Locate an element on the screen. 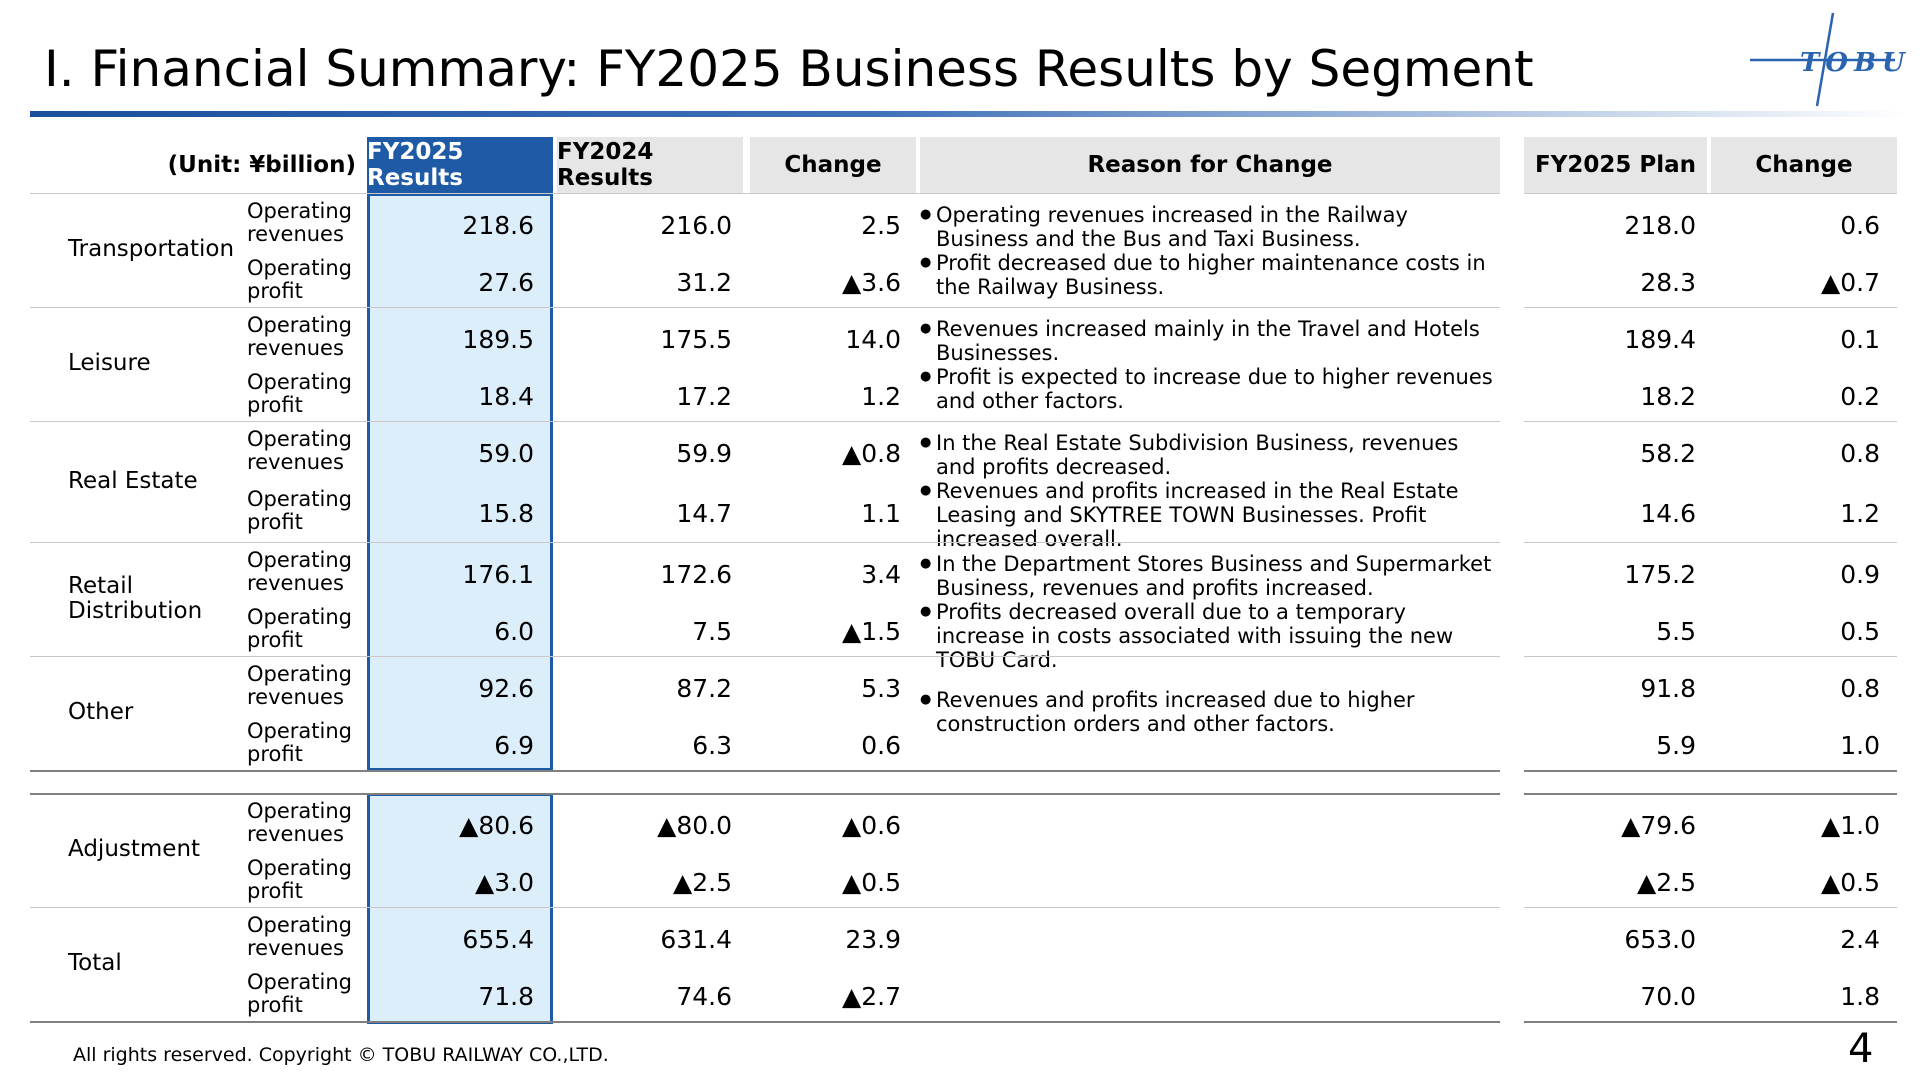 The image size is (1920, 1080). cell-change: ▲3.6 is located at coordinates (871, 282).